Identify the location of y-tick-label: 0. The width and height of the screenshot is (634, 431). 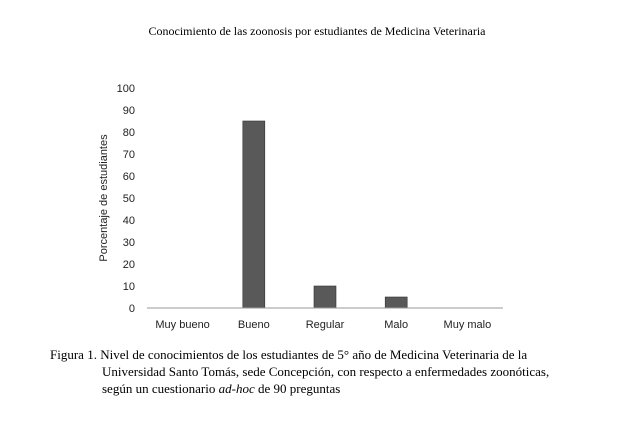
(132, 309).